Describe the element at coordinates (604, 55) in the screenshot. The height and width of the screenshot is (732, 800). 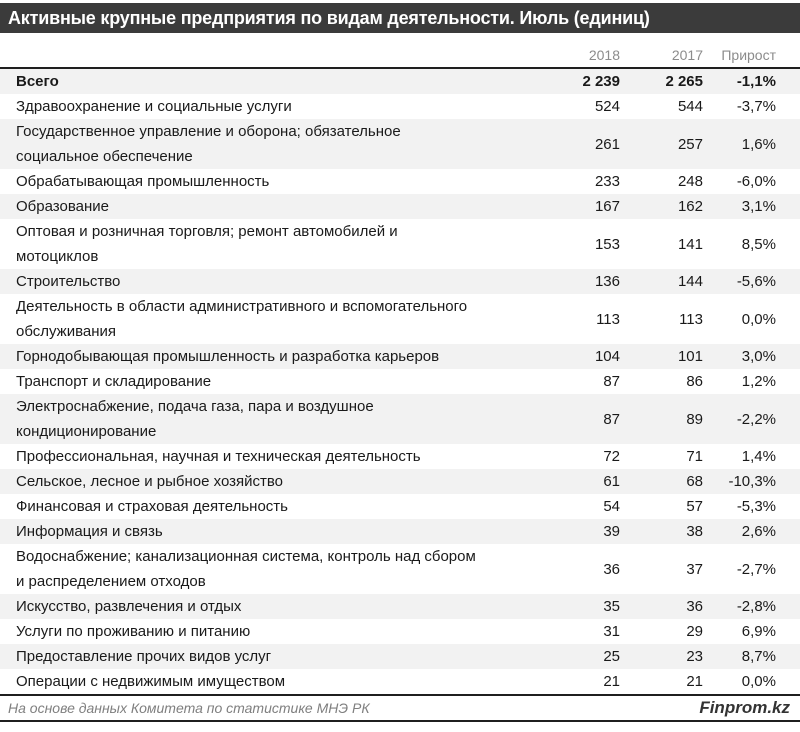
I see `column-header-2018: 2018` at that location.